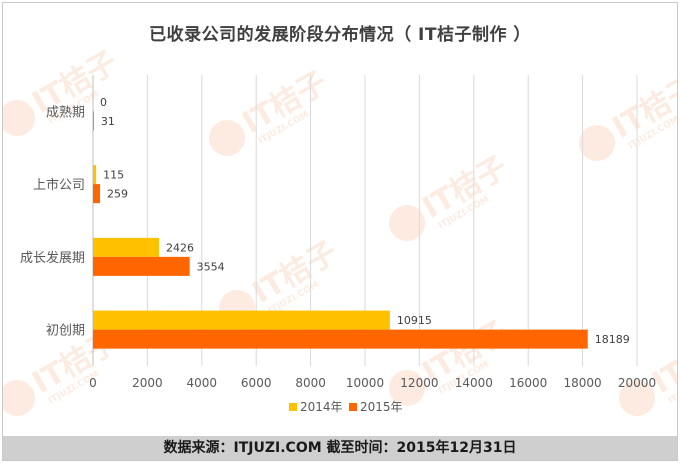 This screenshot has width=680, height=463. I want to click on data-label: 2426, so click(180, 247).